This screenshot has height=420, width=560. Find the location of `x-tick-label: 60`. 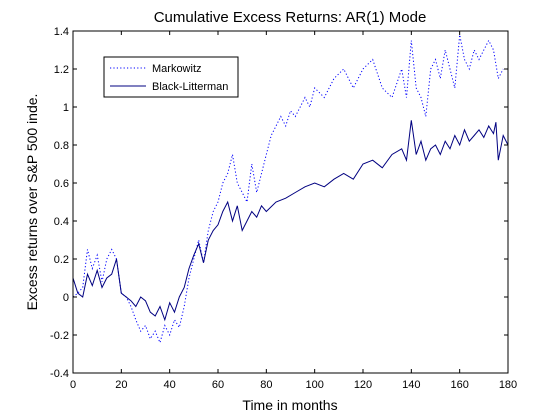

x-tick-label: 60 is located at coordinates (218, 385).